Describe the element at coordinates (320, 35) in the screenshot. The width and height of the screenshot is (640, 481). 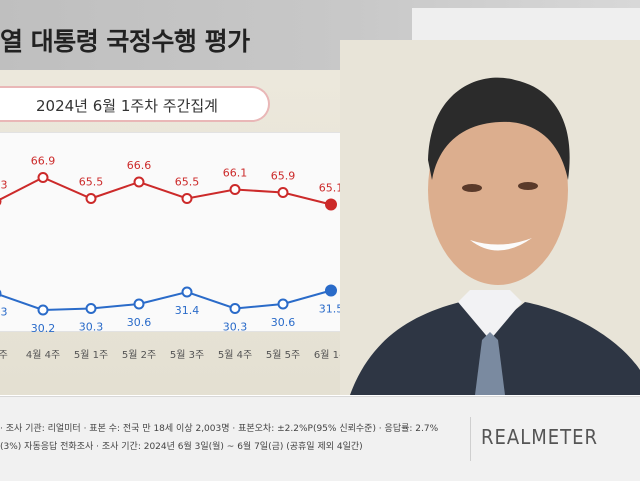
I see `header-banner: 열 대통령 국정수행 평가` at that location.